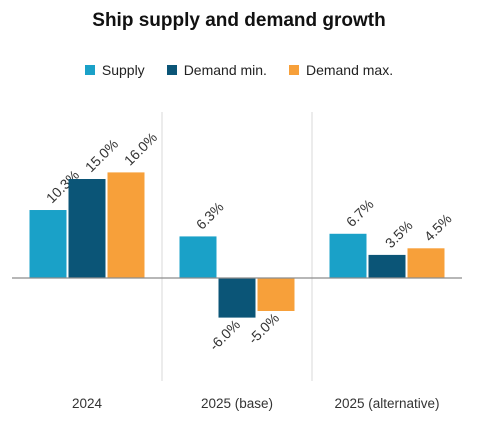 The width and height of the screenshot is (478, 427). I want to click on legend: Supply Demand min. Demand max., so click(239, 70).